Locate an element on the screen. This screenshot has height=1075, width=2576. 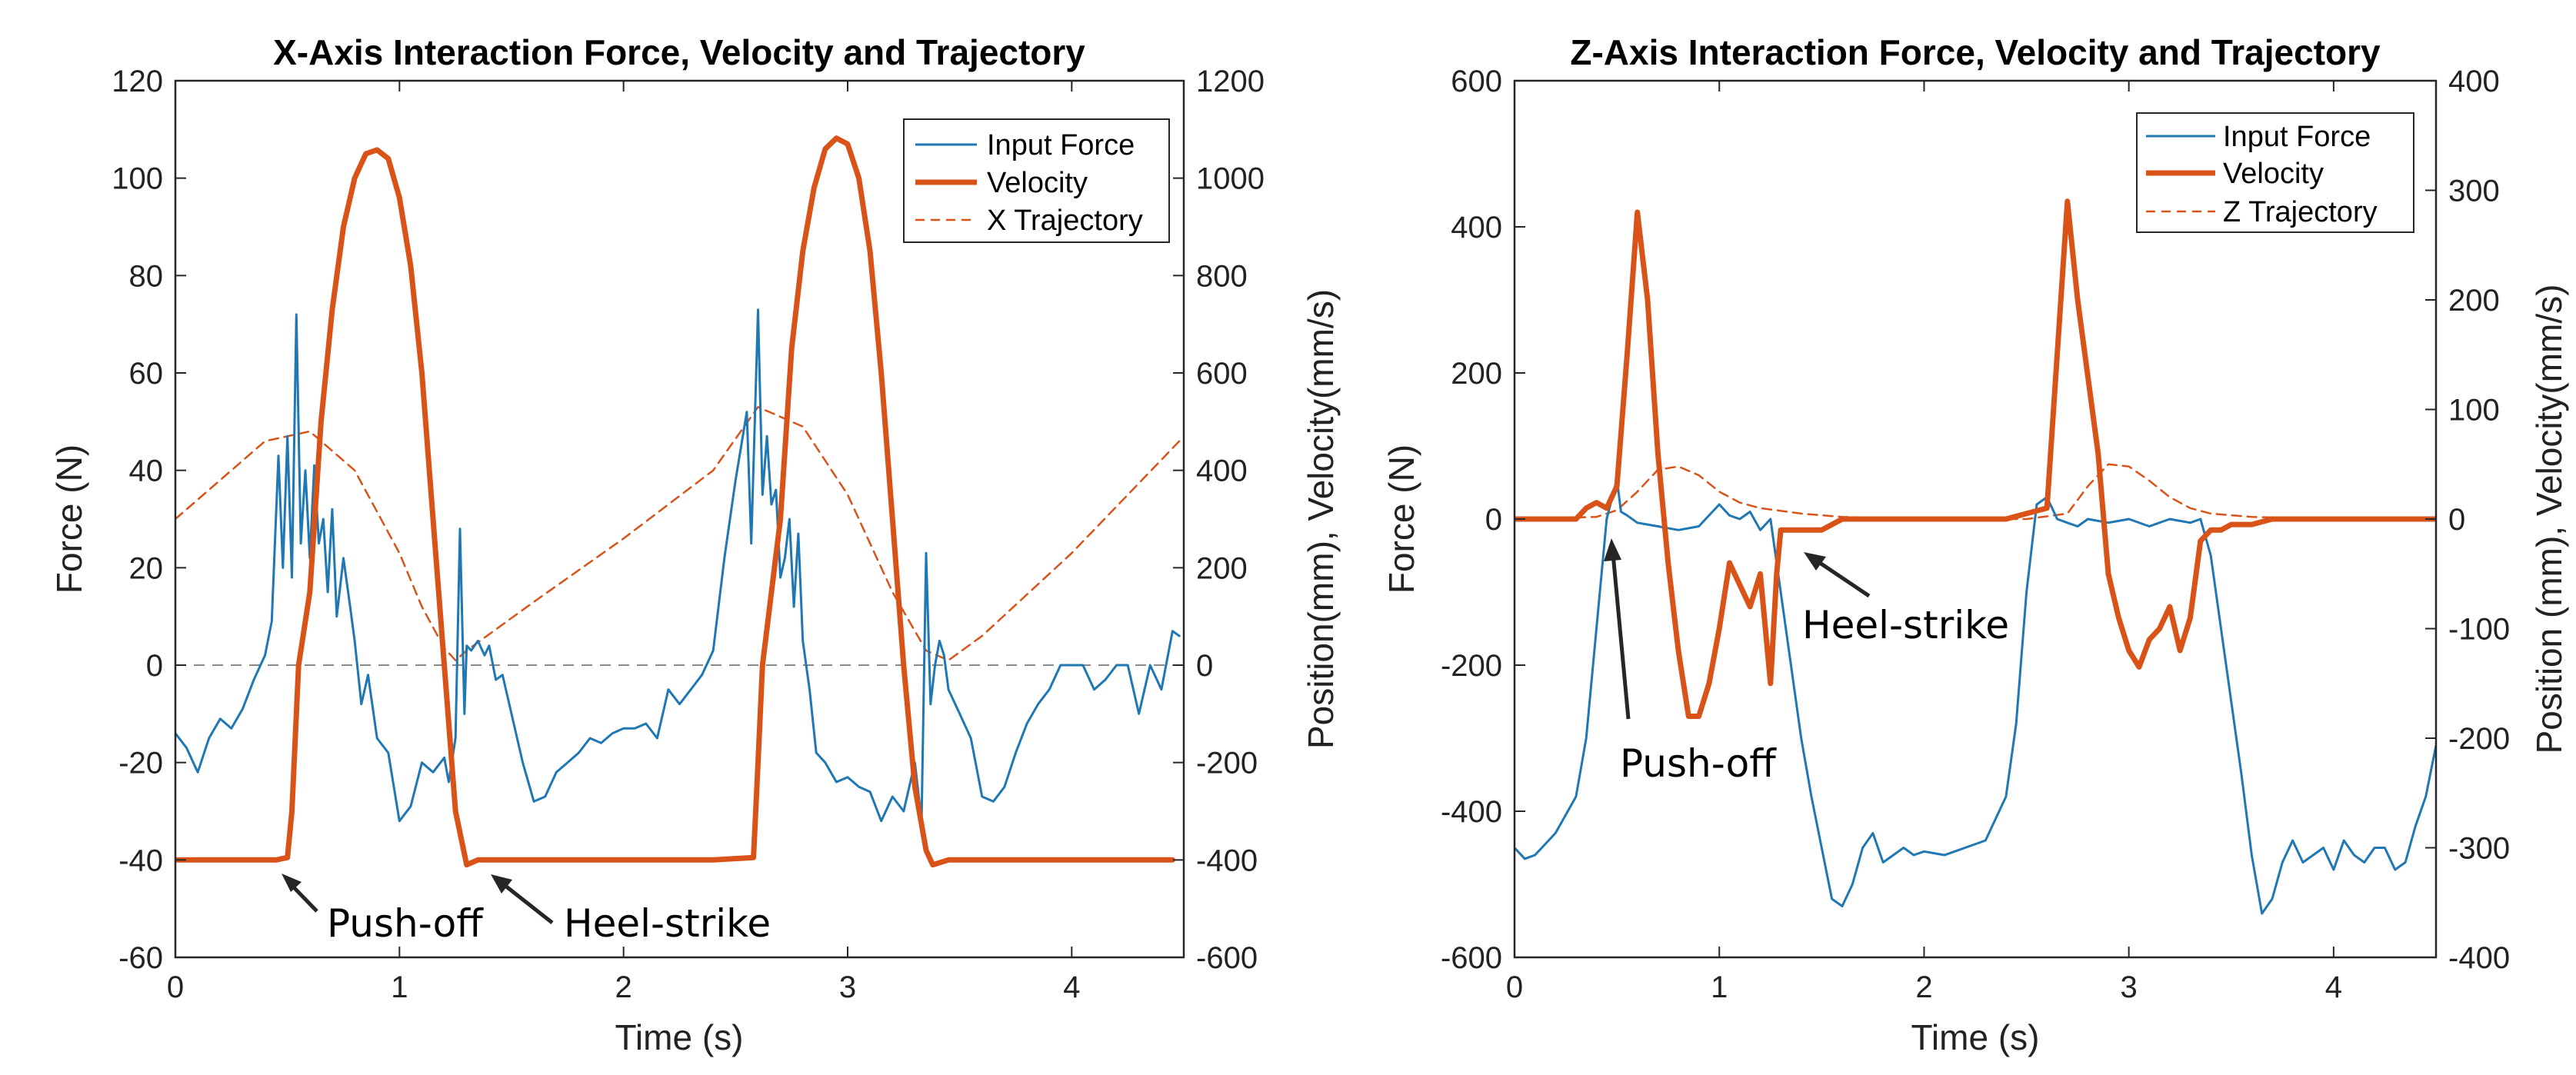
y-tick-label: -60 is located at coordinates (140, 958).